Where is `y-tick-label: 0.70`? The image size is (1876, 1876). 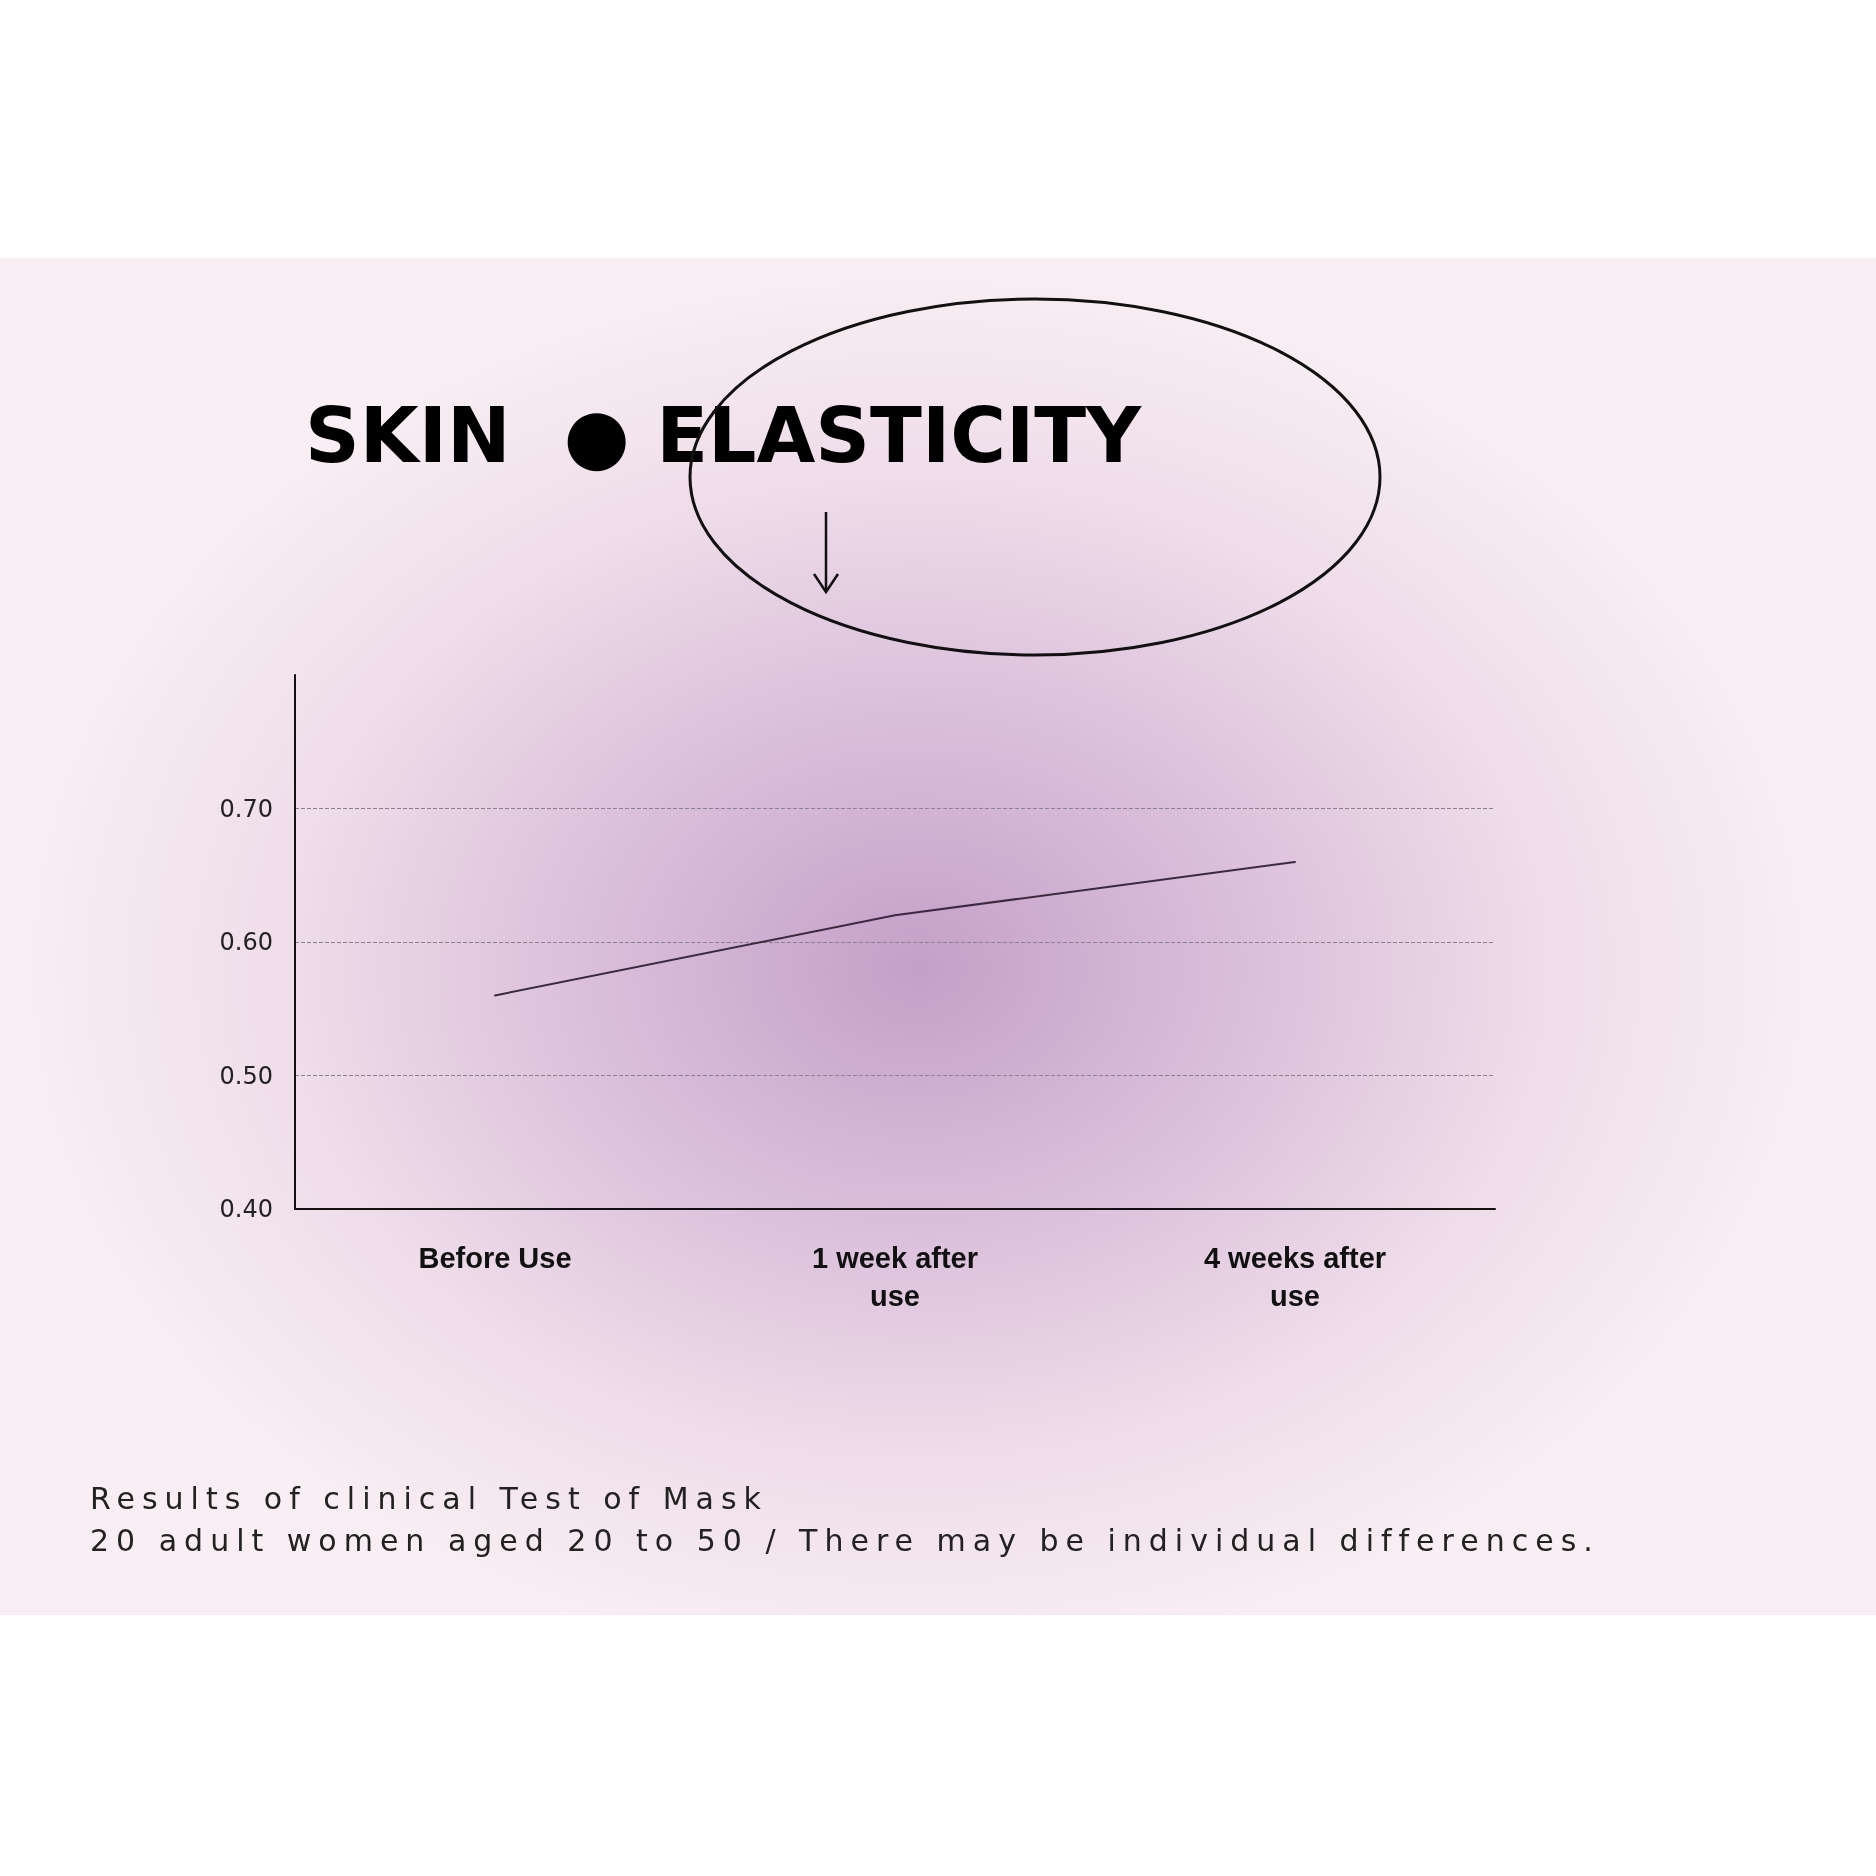
y-tick-label: 0.70 is located at coordinates (246, 808).